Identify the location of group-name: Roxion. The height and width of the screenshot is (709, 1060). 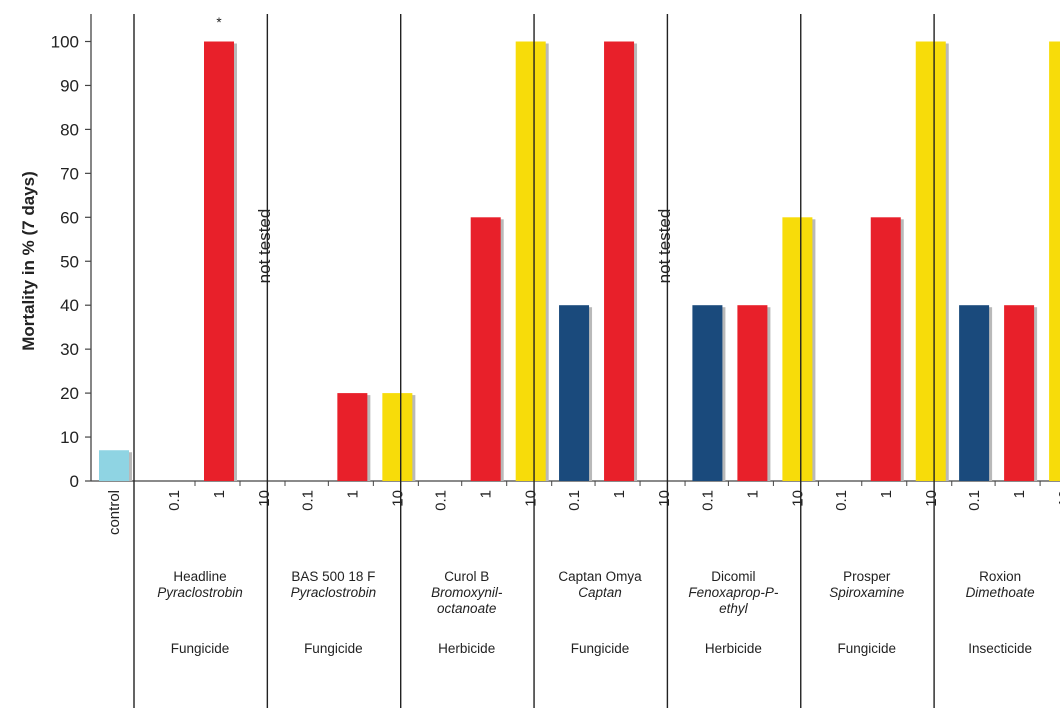
(1000, 576).